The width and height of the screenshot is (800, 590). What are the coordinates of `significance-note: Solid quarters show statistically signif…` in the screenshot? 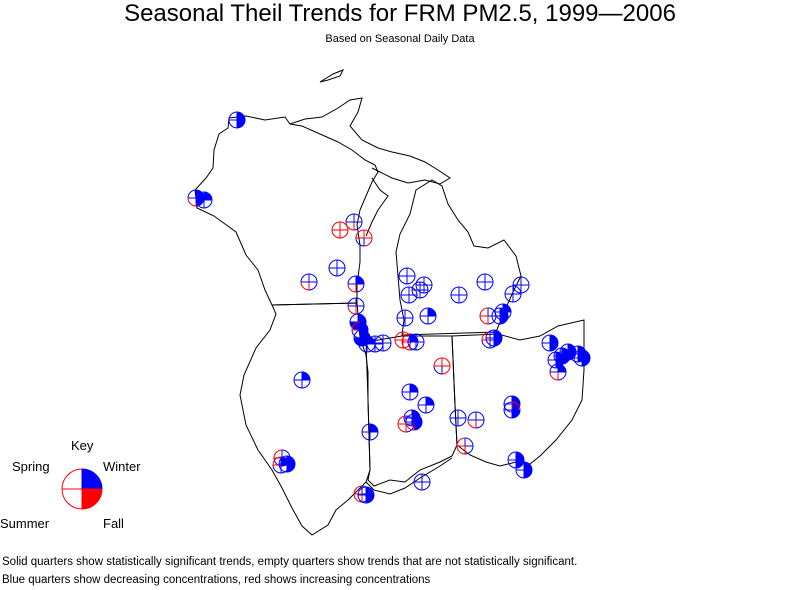 It's located at (290, 562).